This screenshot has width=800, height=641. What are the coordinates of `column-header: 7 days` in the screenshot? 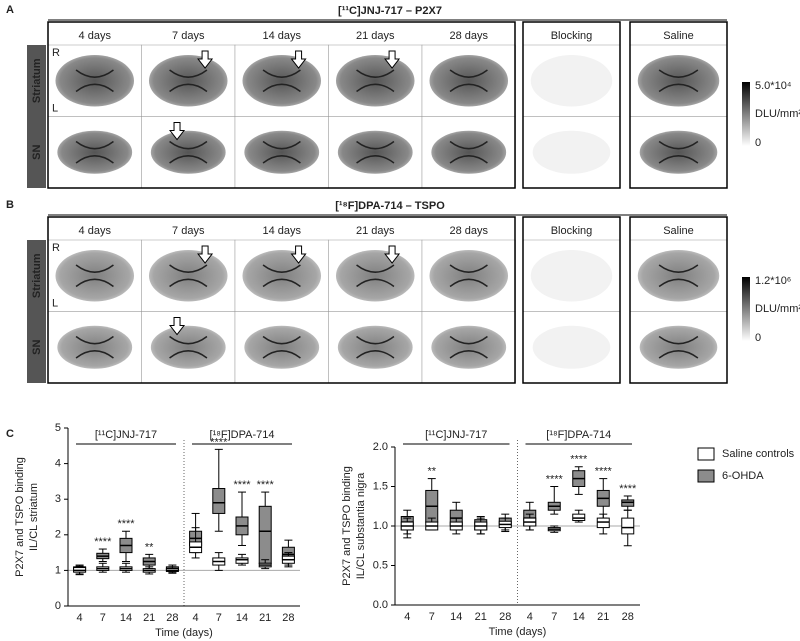 It's located at (188, 36).